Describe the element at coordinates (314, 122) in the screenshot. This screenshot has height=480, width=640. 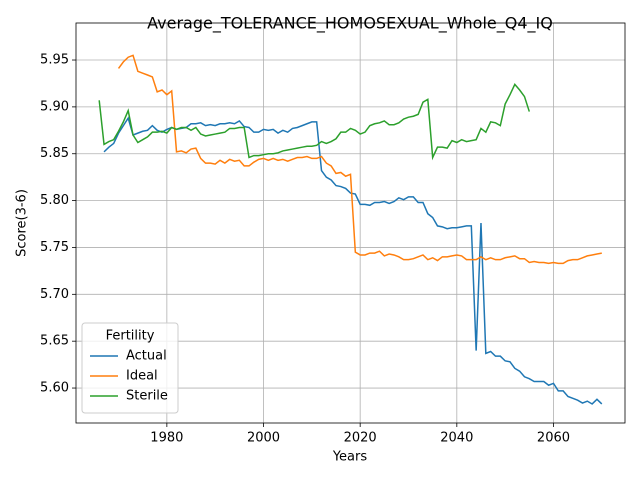
I see `series-line` at that location.